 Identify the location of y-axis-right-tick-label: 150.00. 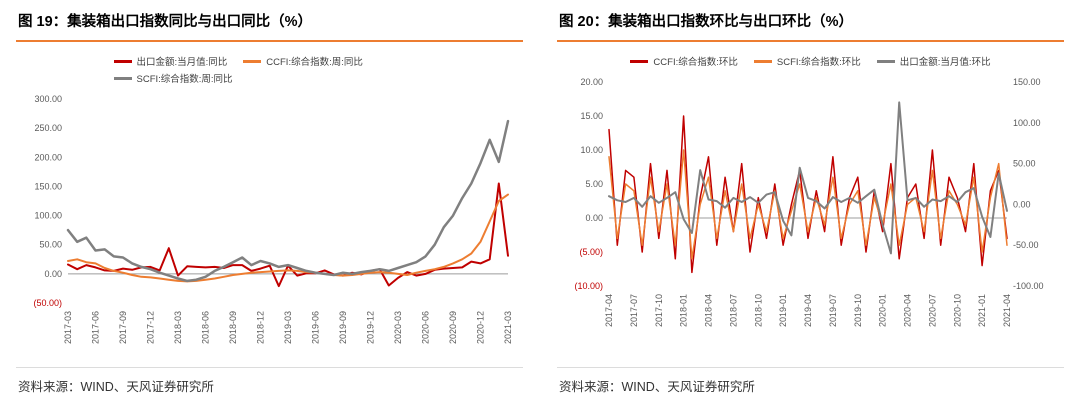
(1027, 82).